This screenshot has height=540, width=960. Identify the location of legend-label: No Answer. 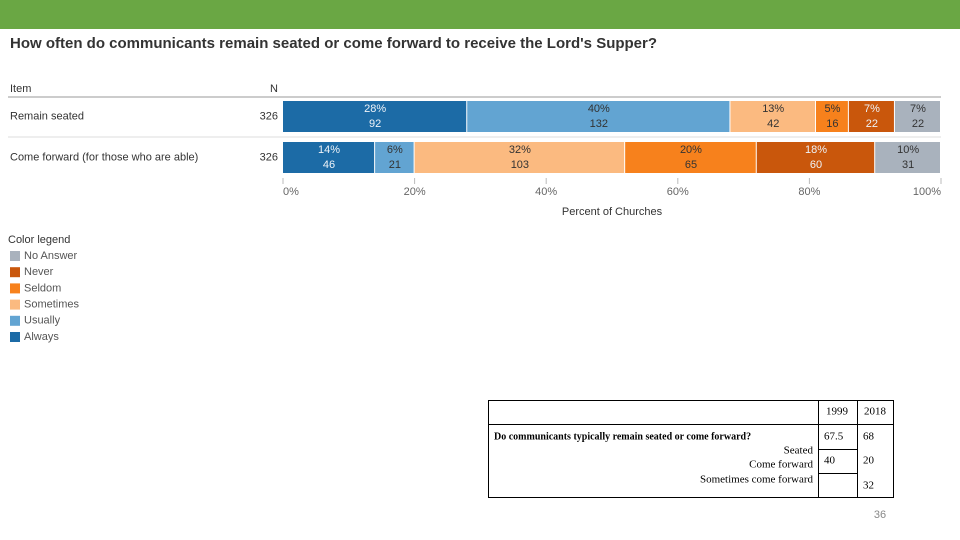
(51, 256).